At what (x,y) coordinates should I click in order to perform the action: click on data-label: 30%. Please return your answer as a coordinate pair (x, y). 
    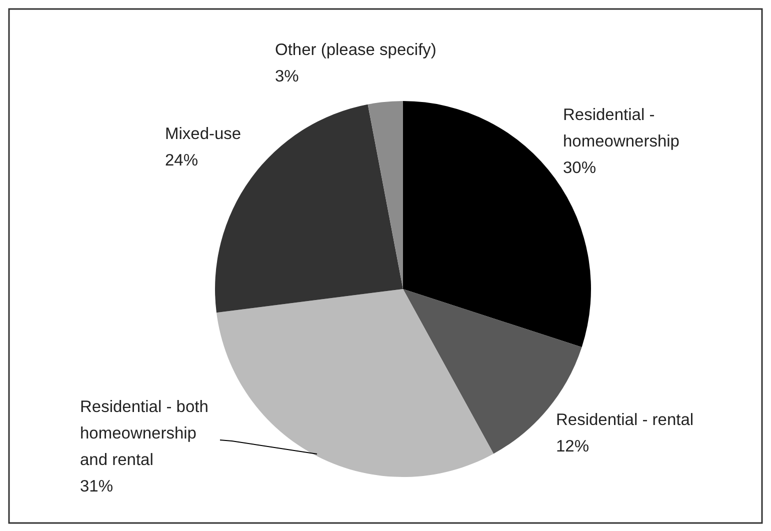
    Looking at the image, I should click on (579, 168).